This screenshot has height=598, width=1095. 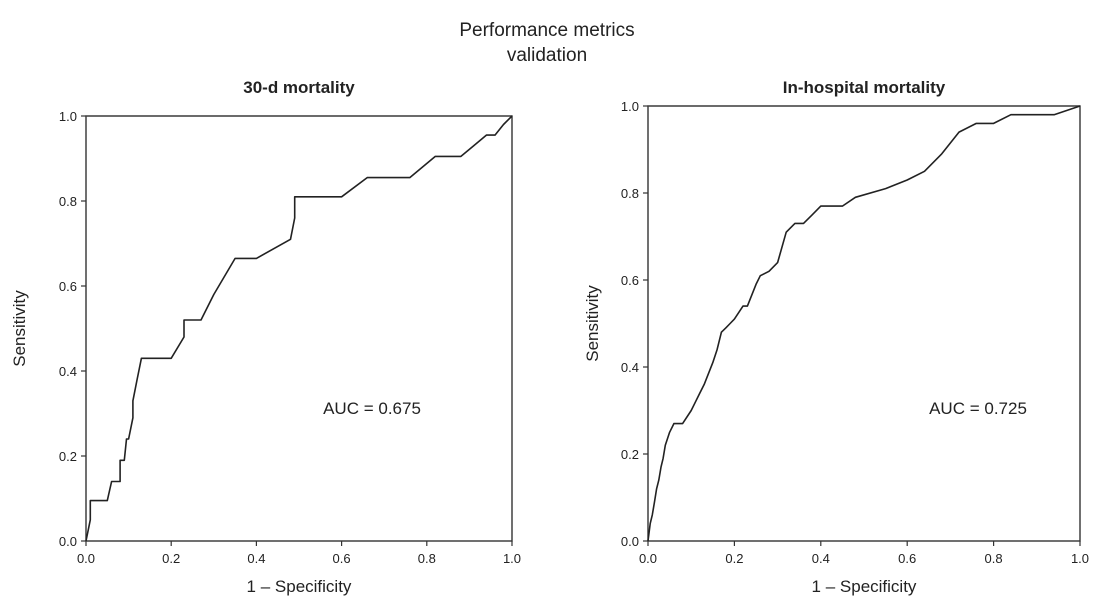 I want to click on chart-1-x-tick-label: 0.6, so click(x=907, y=558).